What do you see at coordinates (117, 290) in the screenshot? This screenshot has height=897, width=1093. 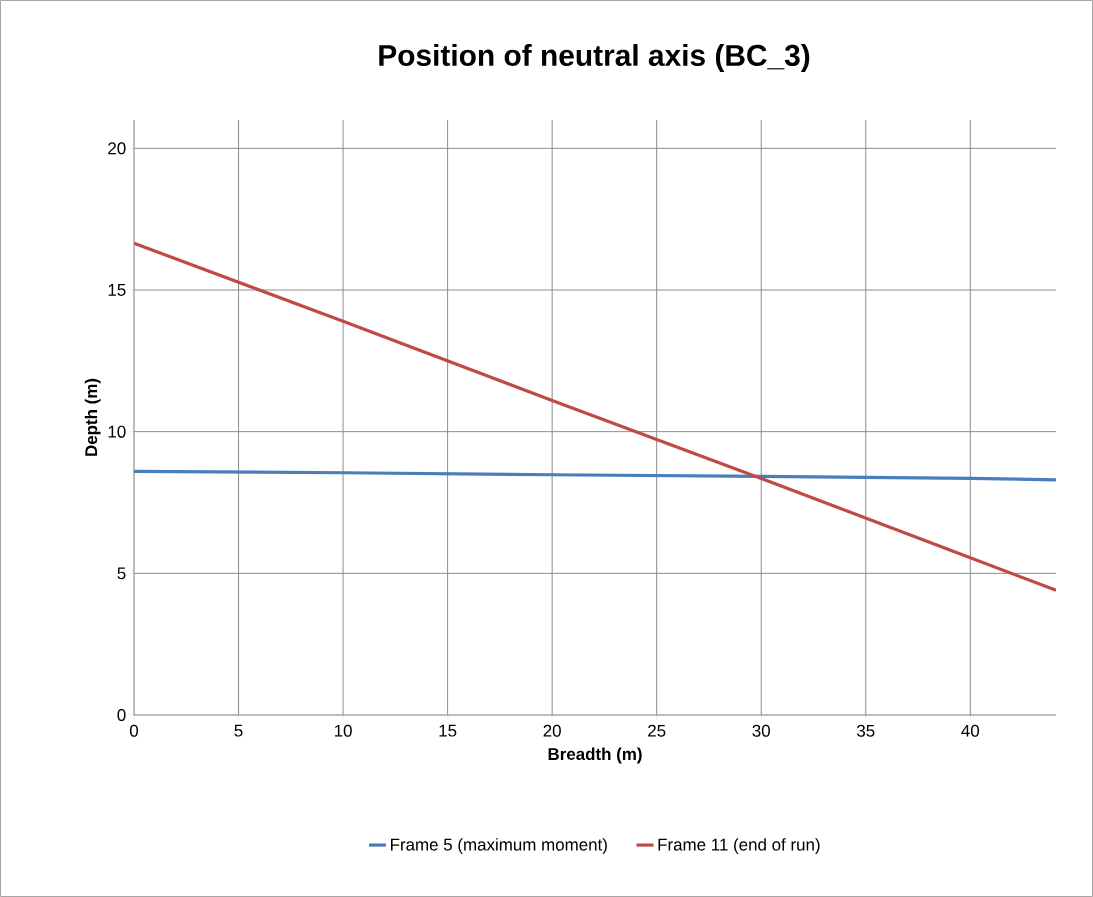 I see `y-tick-label: 15` at bounding box center [117, 290].